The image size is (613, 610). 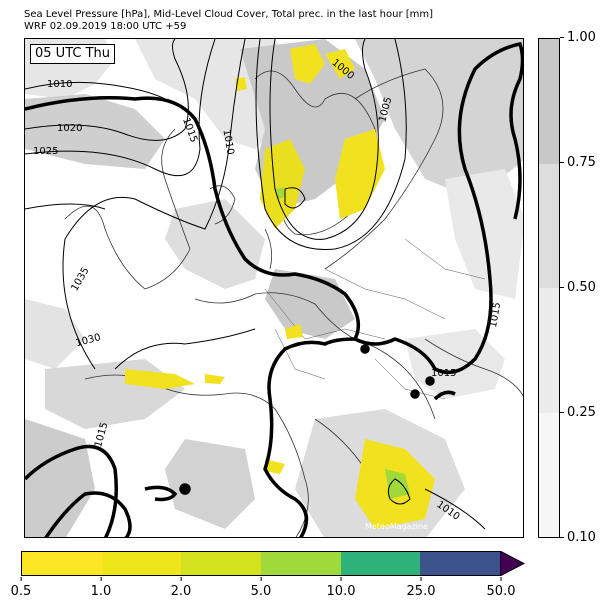 What do you see at coordinates (261, 588) in the screenshot?
I see `precip-colorbar-tick: 5.0` at bounding box center [261, 588].